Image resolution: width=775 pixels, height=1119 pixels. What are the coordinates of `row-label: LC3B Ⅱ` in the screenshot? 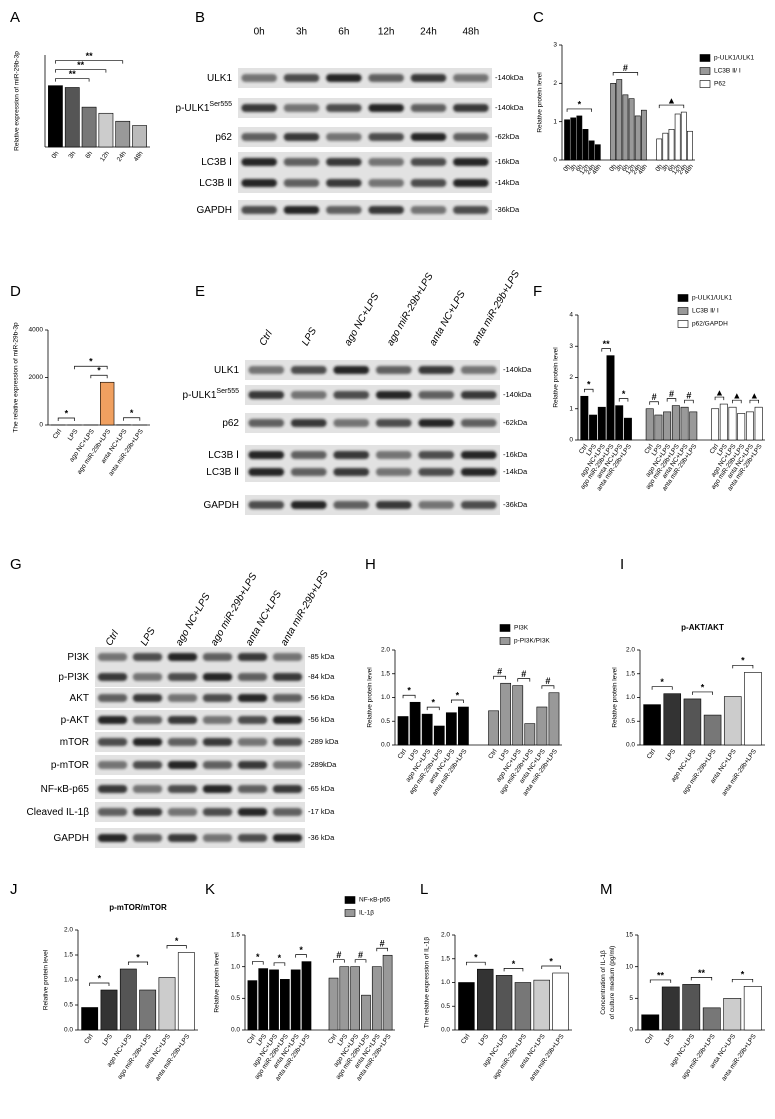 It's located at (215, 183).